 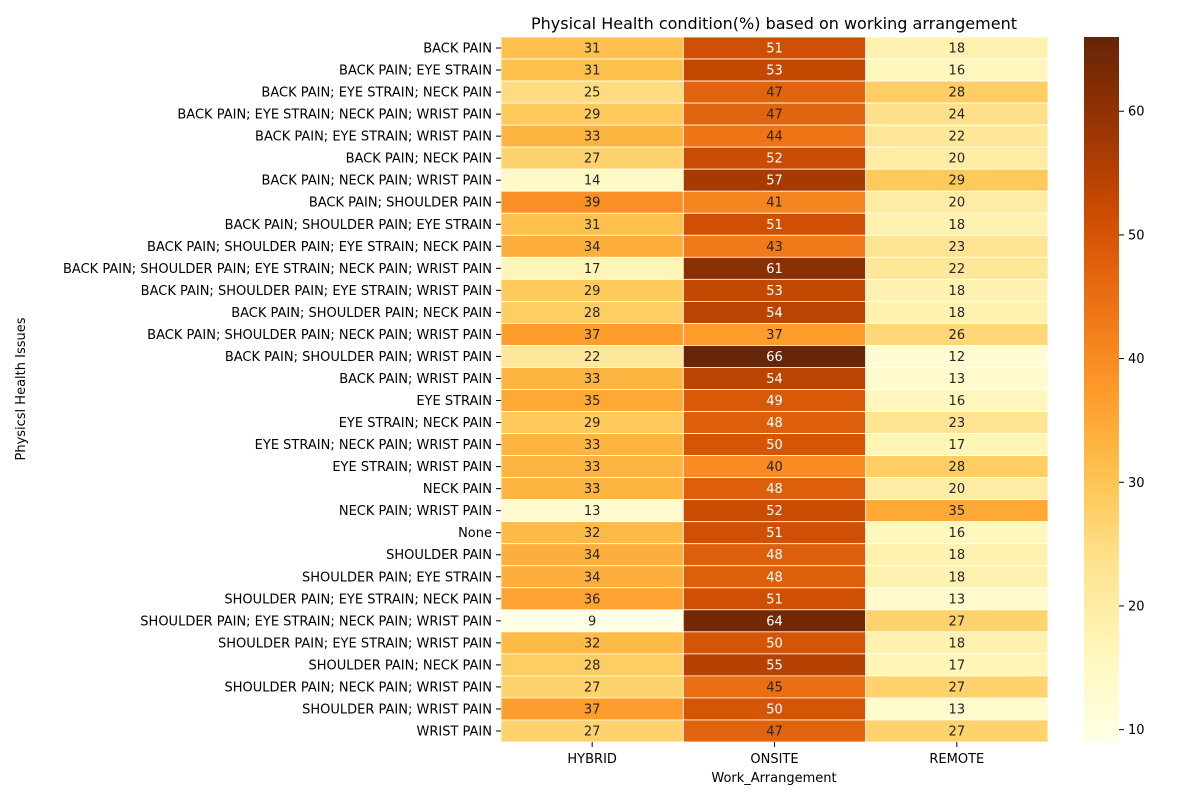 What do you see at coordinates (397, 709) in the screenshot?
I see `y-tick-label: SHOULDER PAIN; WRIST PAIN` at bounding box center [397, 709].